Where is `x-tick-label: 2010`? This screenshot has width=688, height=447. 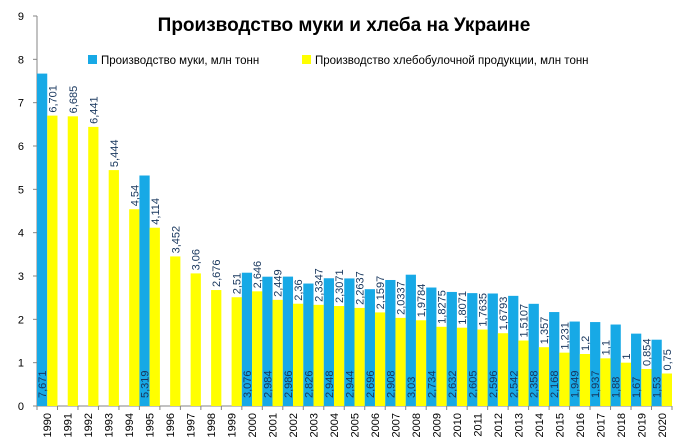 x-tick-label: 2010 is located at coordinates (458, 425).